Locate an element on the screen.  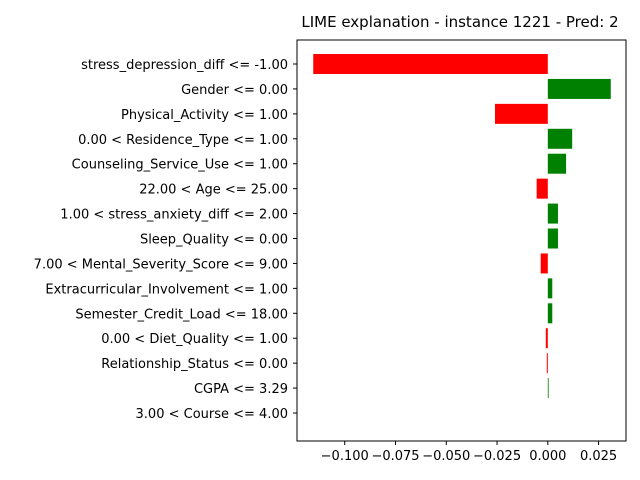
y-tick-label: 0.00 < Diet_Quality <= 1.00 is located at coordinates (194, 339).